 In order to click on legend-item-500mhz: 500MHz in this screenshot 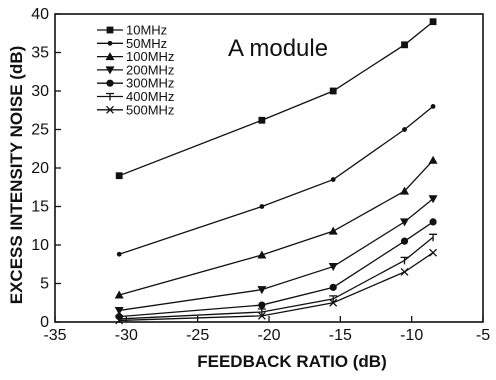, I will do `click(135, 109)`.